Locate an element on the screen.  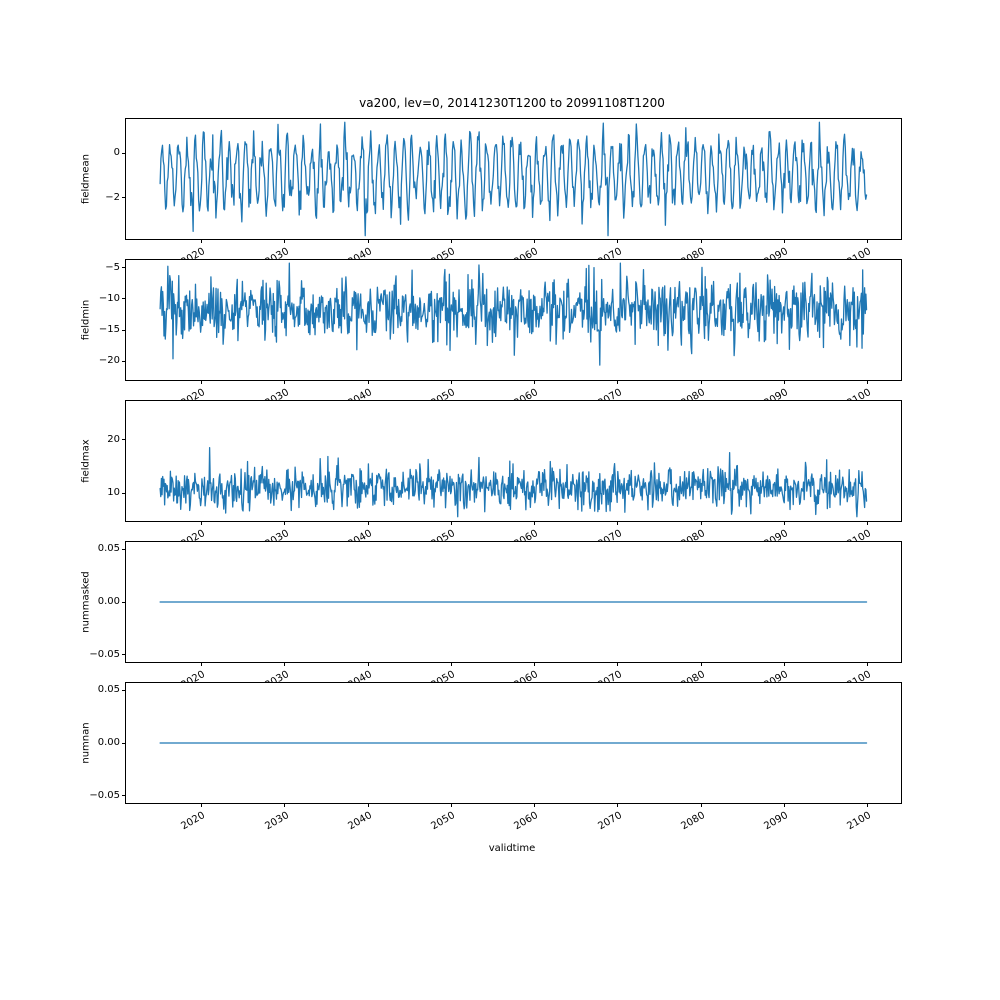
y-tick-label: 20 is located at coordinates (113, 439).